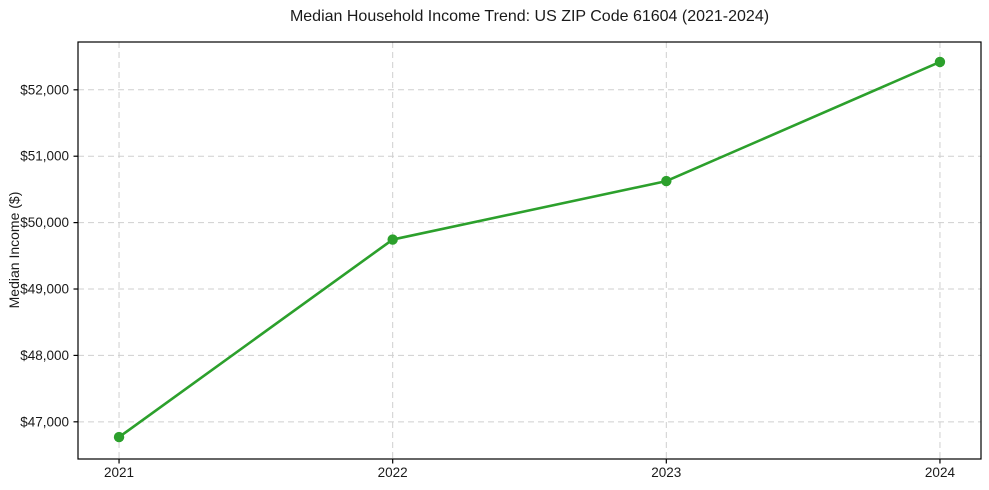 Image resolution: width=989 pixels, height=490 pixels. Describe the element at coordinates (392, 239) in the screenshot. I see `data-point-2022` at that location.